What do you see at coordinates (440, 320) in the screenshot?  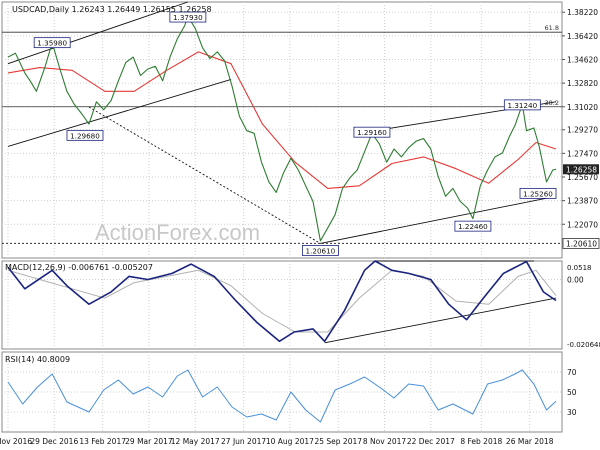 I see `macd-support-line` at bounding box center [440, 320].